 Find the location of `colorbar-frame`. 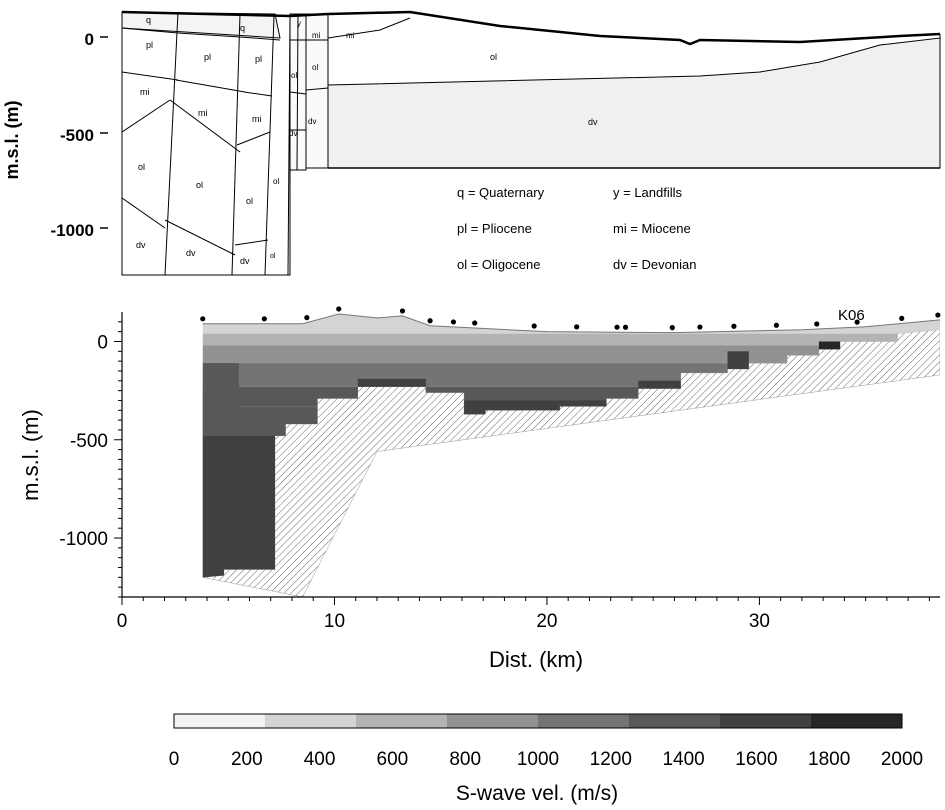

colorbar-frame is located at coordinates (538, 721).